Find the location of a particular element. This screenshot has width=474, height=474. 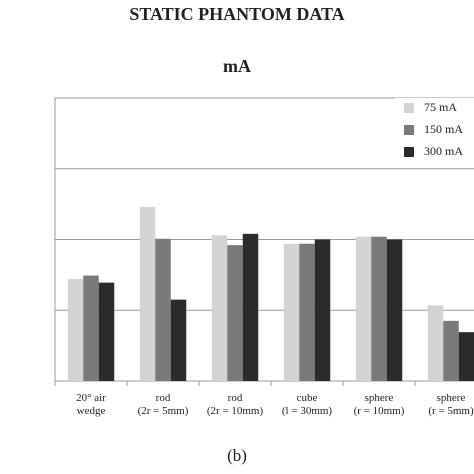

legend-label: 75 mA is located at coordinates (440, 107).